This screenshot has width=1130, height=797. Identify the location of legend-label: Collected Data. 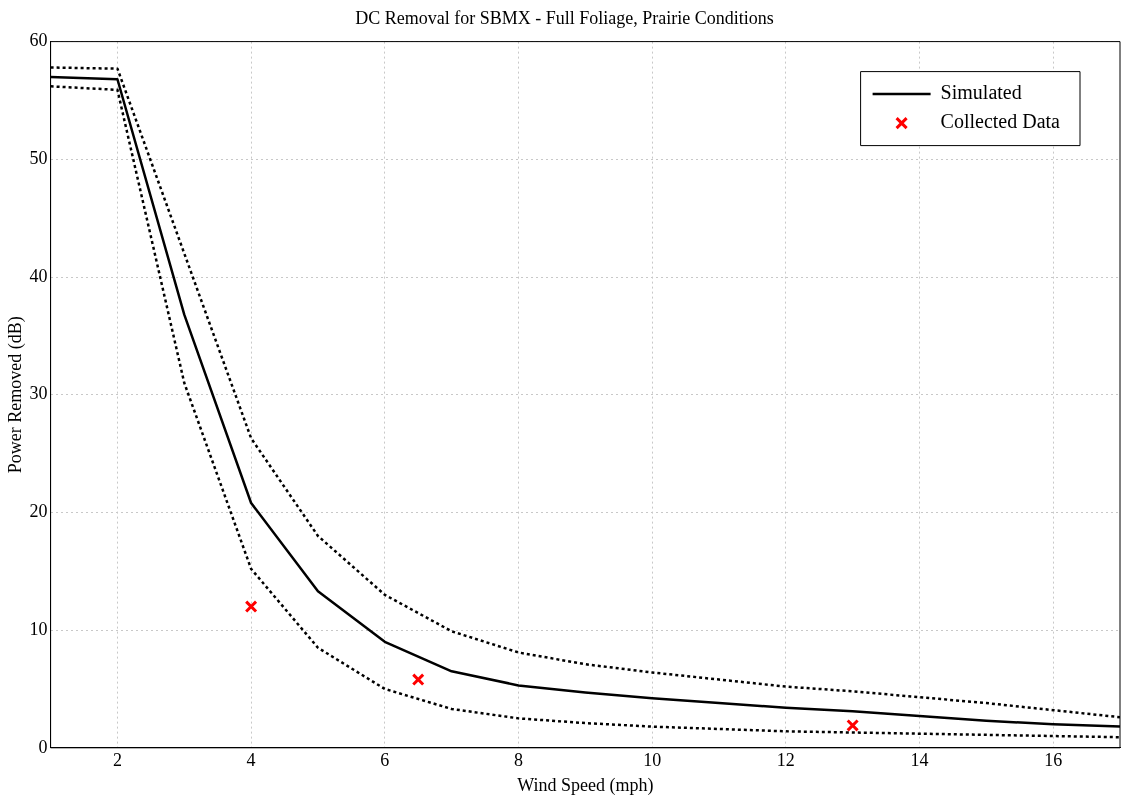
(1000, 121).